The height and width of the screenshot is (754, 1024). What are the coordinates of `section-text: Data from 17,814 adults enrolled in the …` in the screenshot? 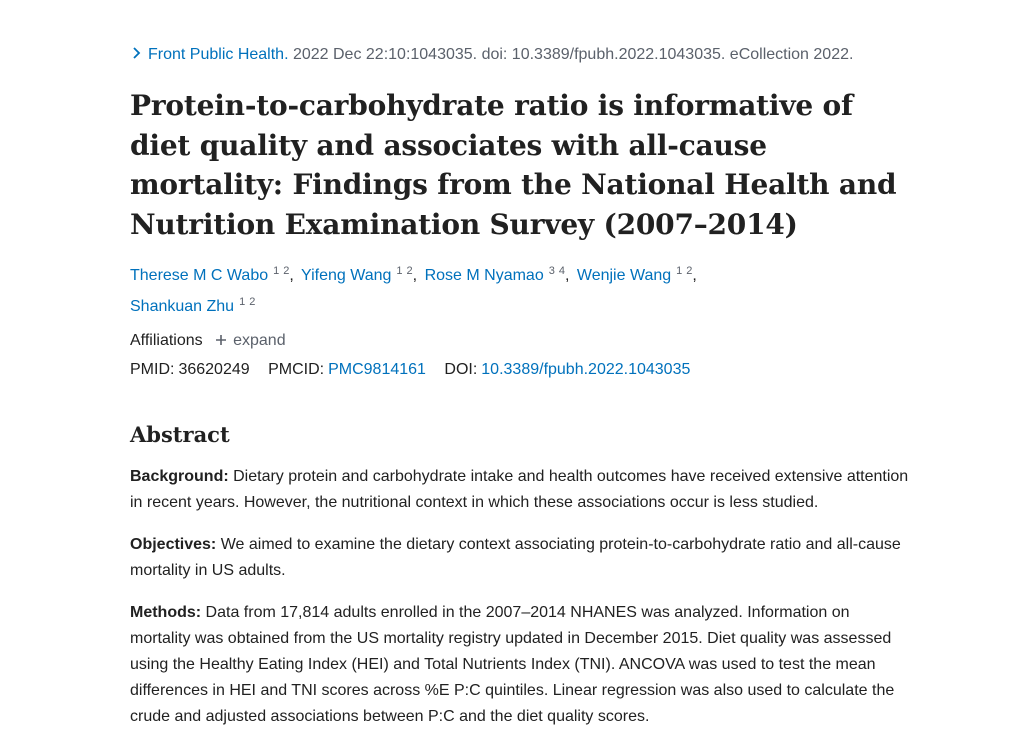 It's located at (512, 665).